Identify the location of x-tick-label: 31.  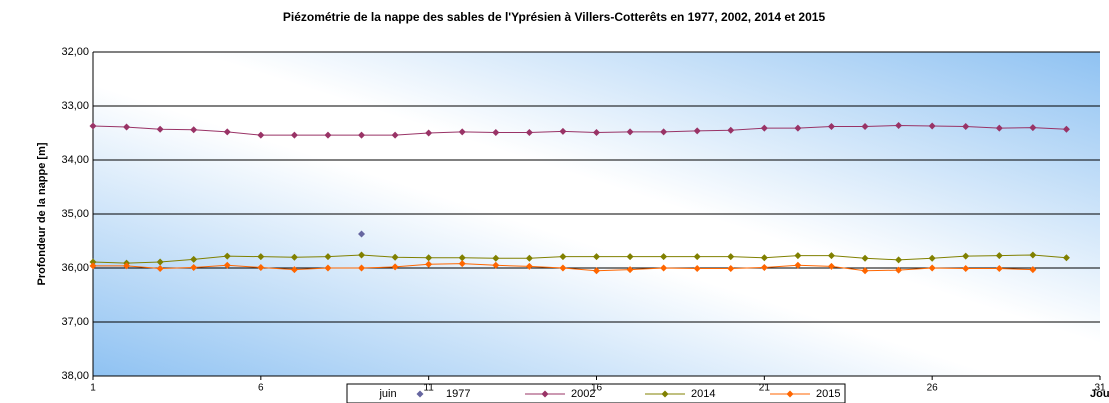
(1100, 388).